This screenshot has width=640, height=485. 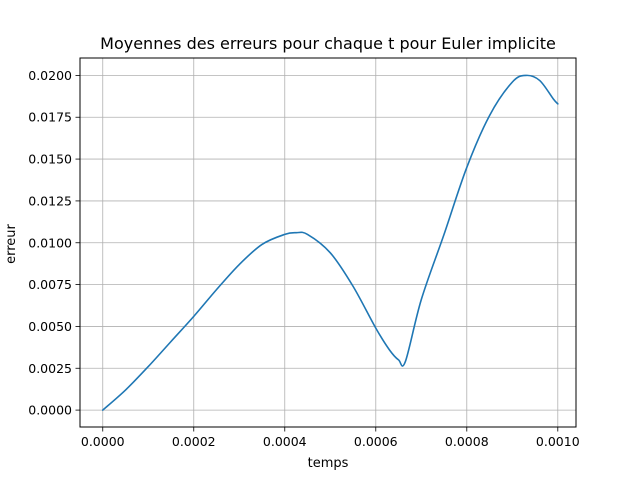 I want to click on x-tick-label: 0.0008, so click(x=467, y=441).